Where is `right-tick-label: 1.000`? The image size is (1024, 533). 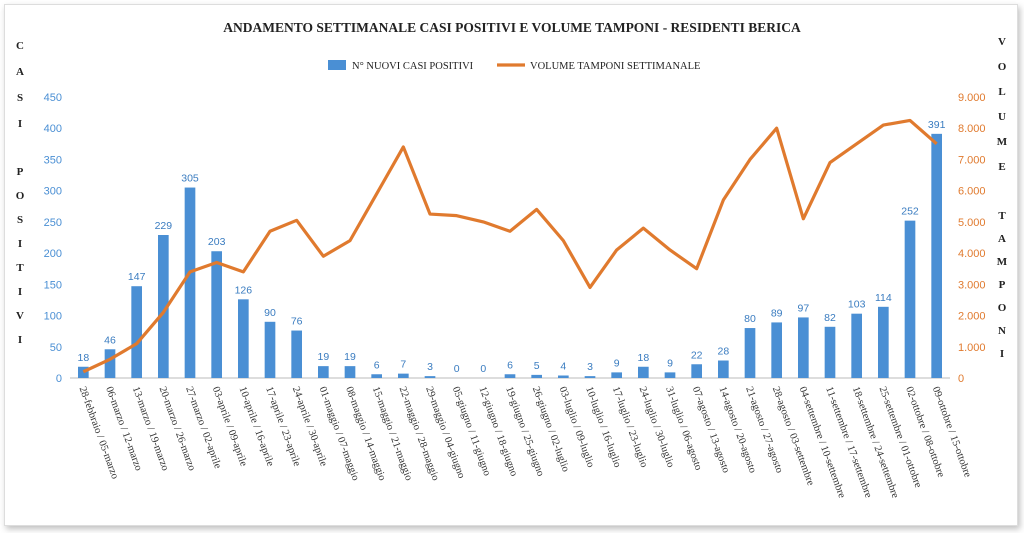 right-tick-label: 1.000 is located at coordinates (972, 348).